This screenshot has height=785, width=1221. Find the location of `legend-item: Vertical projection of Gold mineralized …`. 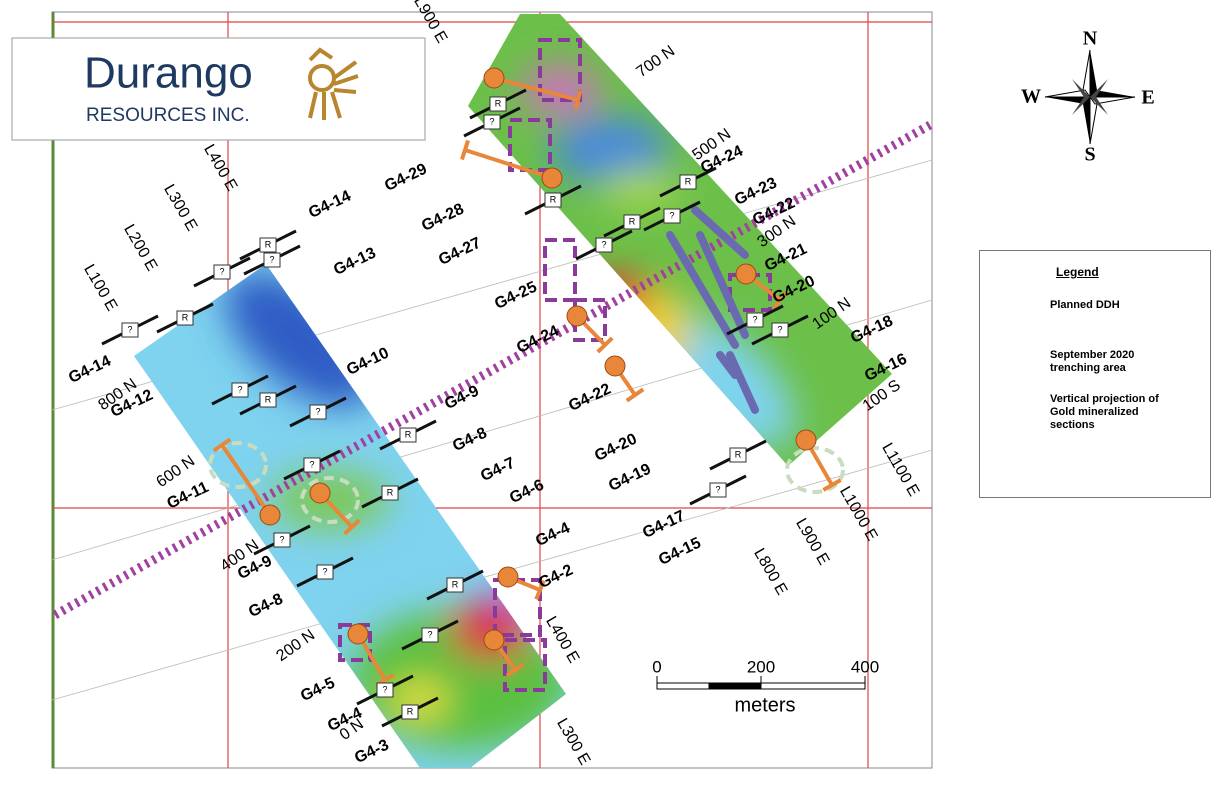

legend-item: Vertical projection of Gold mineralized … is located at coordinates (1104, 412).